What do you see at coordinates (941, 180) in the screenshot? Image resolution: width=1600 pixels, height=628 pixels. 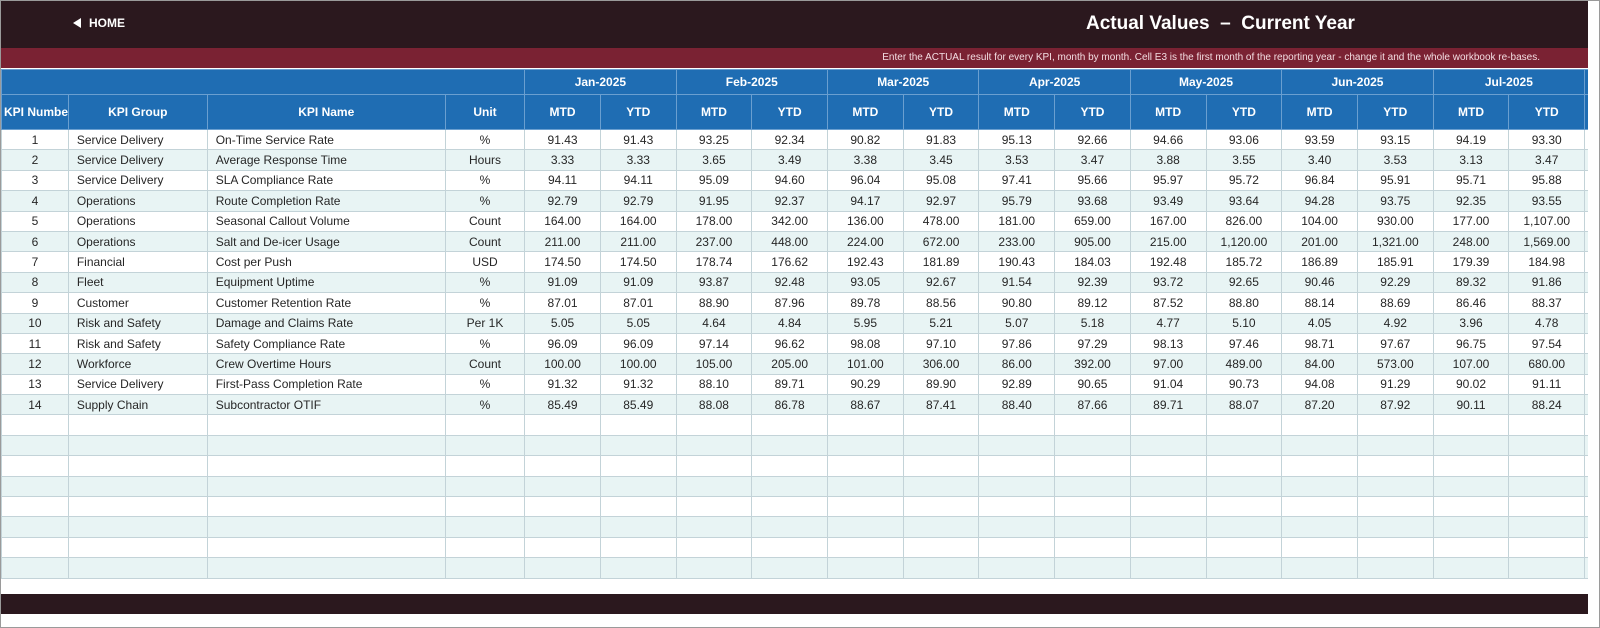 I see `value-cell: 95.08` at bounding box center [941, 180].